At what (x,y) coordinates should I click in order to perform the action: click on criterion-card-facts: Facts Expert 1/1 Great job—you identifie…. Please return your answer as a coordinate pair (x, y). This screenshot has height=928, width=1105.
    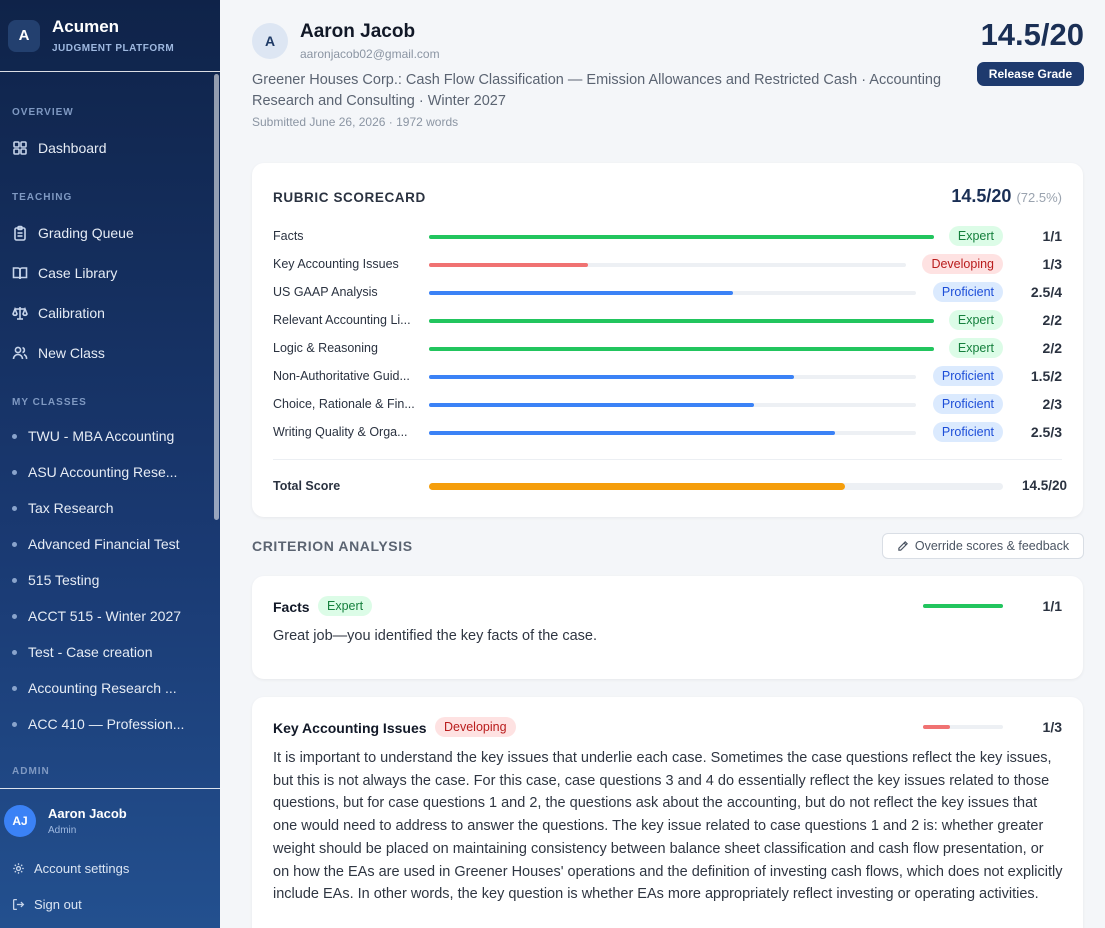
    Looking at the image, I should click on (667, 627).